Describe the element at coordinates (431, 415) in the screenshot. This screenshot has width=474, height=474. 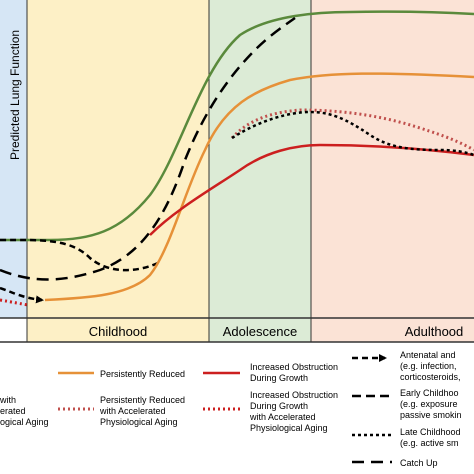
I see `legend-label-early-3: passive smokin` at that location.